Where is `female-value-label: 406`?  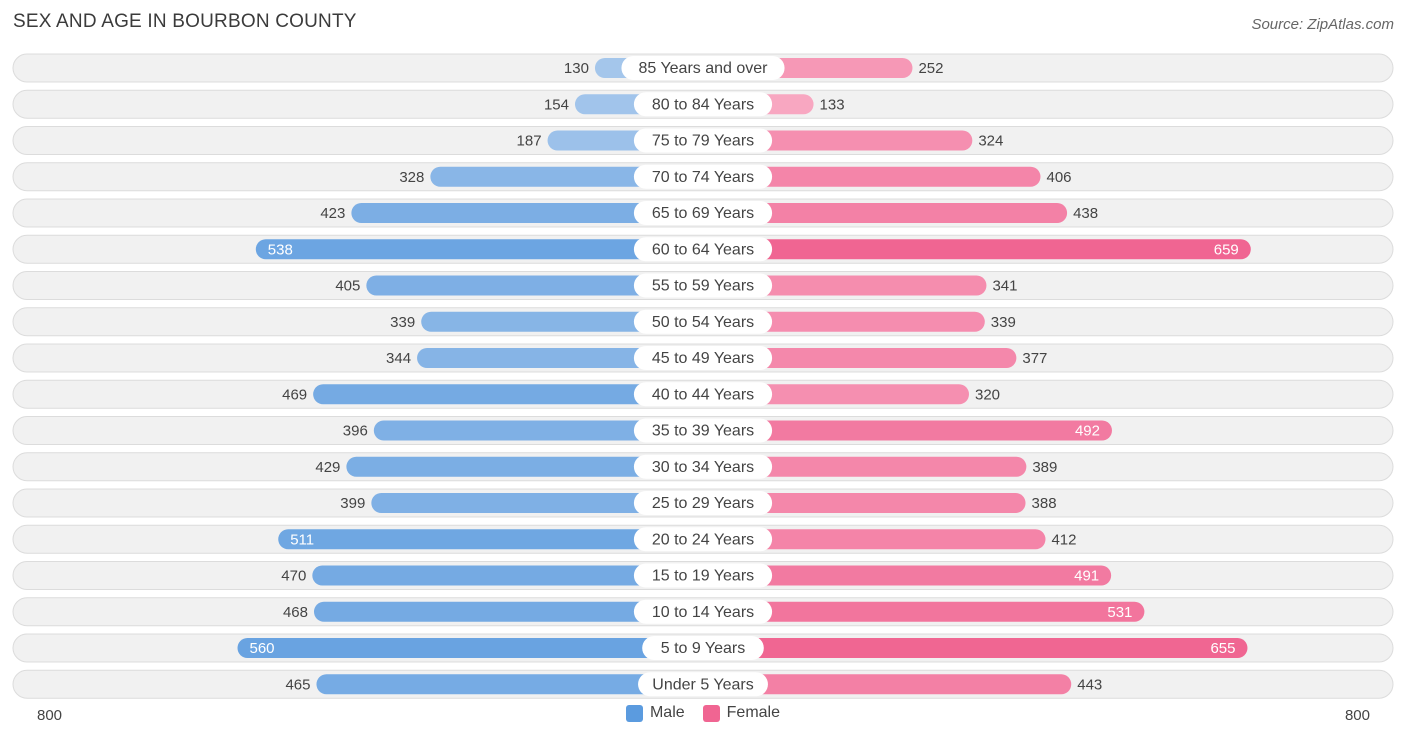 female-value-label: 406 is located at coordinates (1058, 177).